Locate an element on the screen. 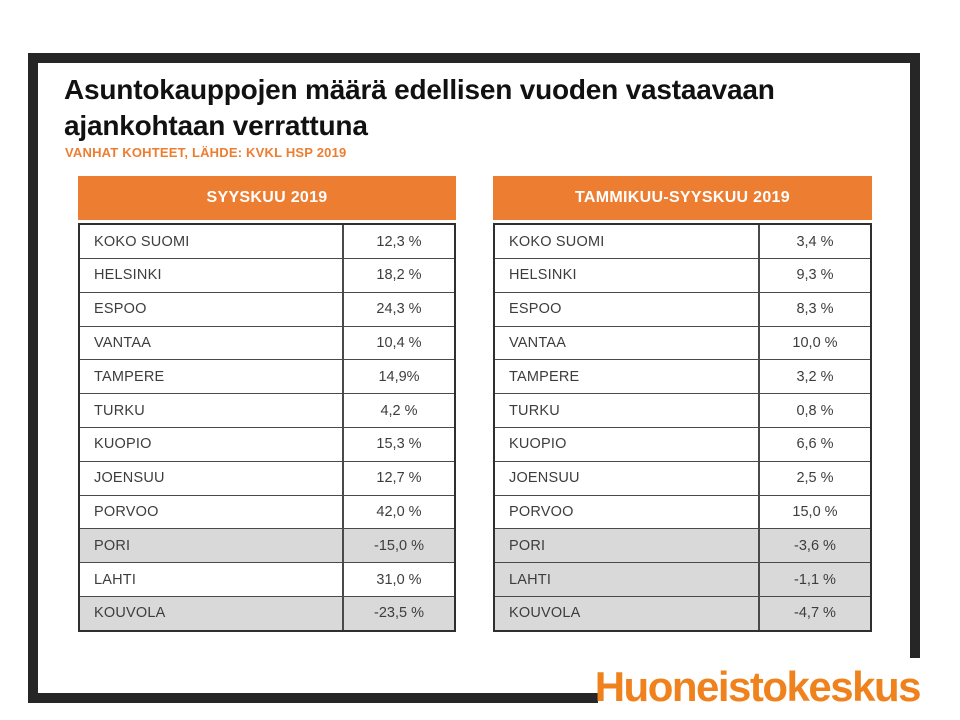  change-percent-value: 31,0 % is located at coordinates (398, 579).